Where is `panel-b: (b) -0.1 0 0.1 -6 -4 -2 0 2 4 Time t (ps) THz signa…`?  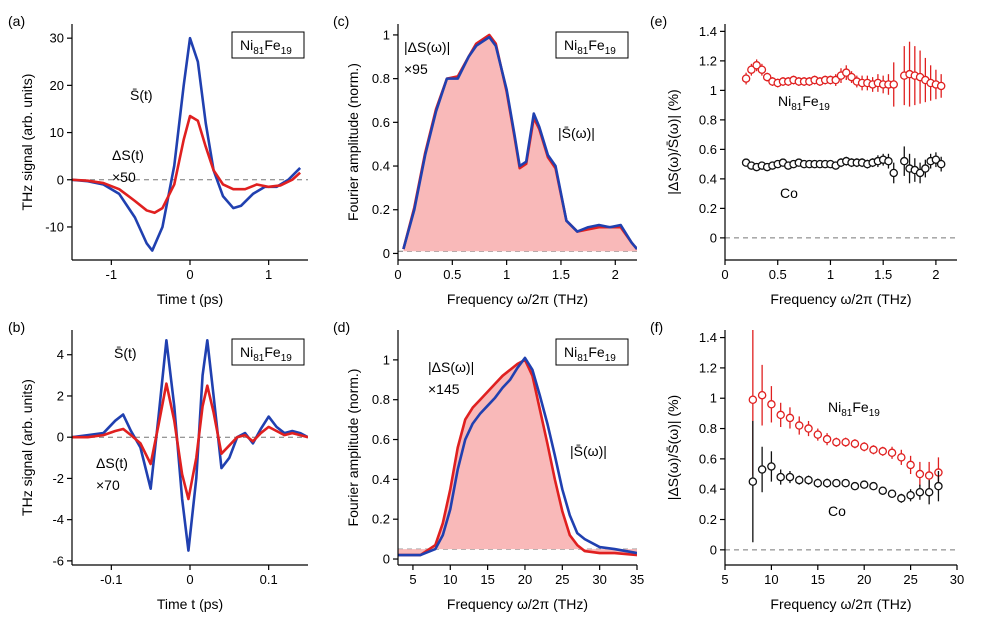 panel-b: (b) -0.1 0 0.1 -6 -4 -2 0 2 4 Time t (ps) THz signa… is located at coordinates (158, 465).